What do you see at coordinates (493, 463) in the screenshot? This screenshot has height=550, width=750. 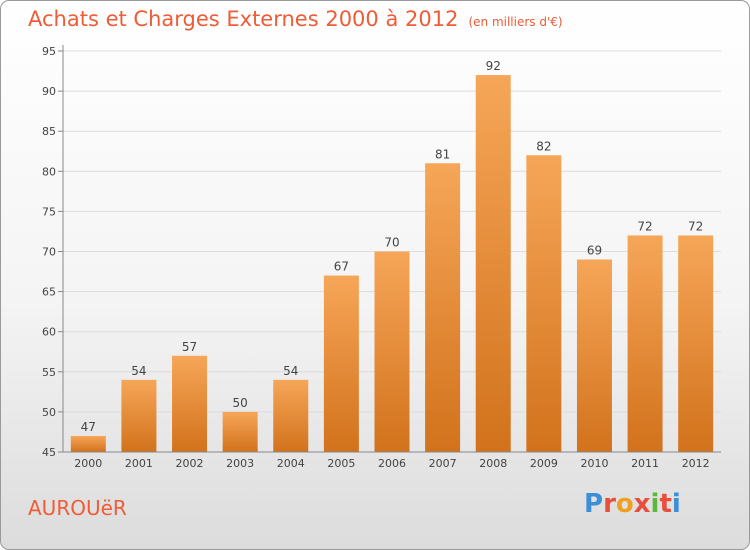 I see `x-tick-label: 2008` at bounding box center [493, 463].